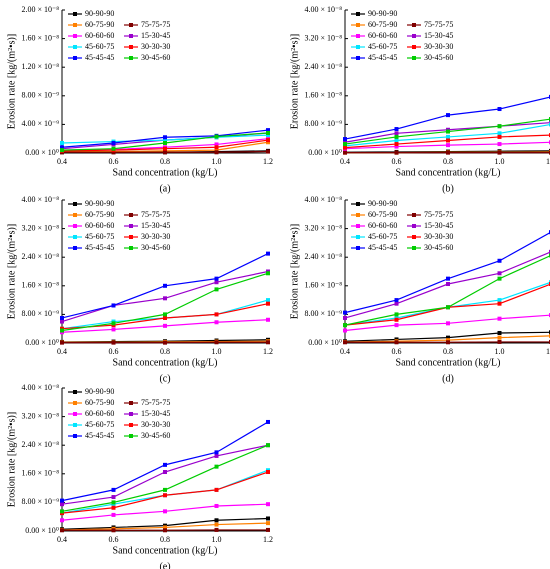 The image size is (550, 569). What do you see at coordinates (165, 492) in the screenshot?
I see `series-line` at bounding box center [165, 492].